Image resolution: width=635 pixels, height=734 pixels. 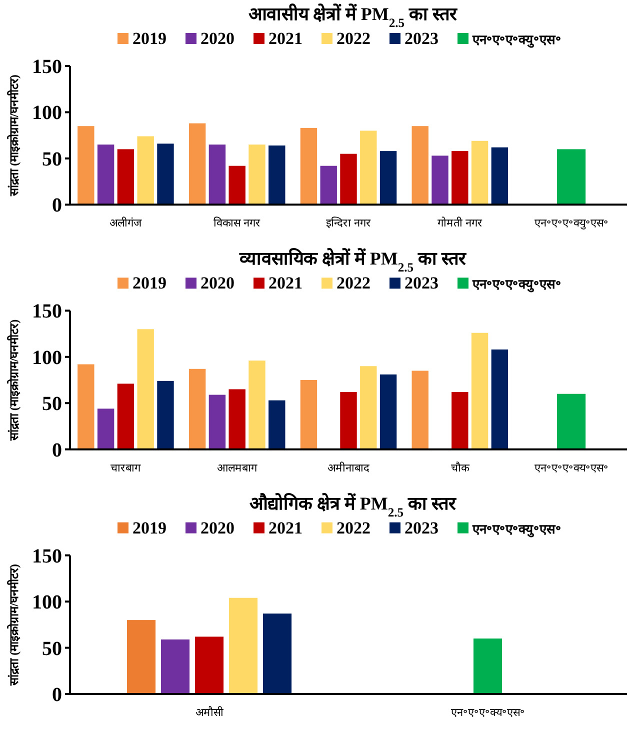 I want to click on x-tick-label: चौक, so click(x=460, y=467).